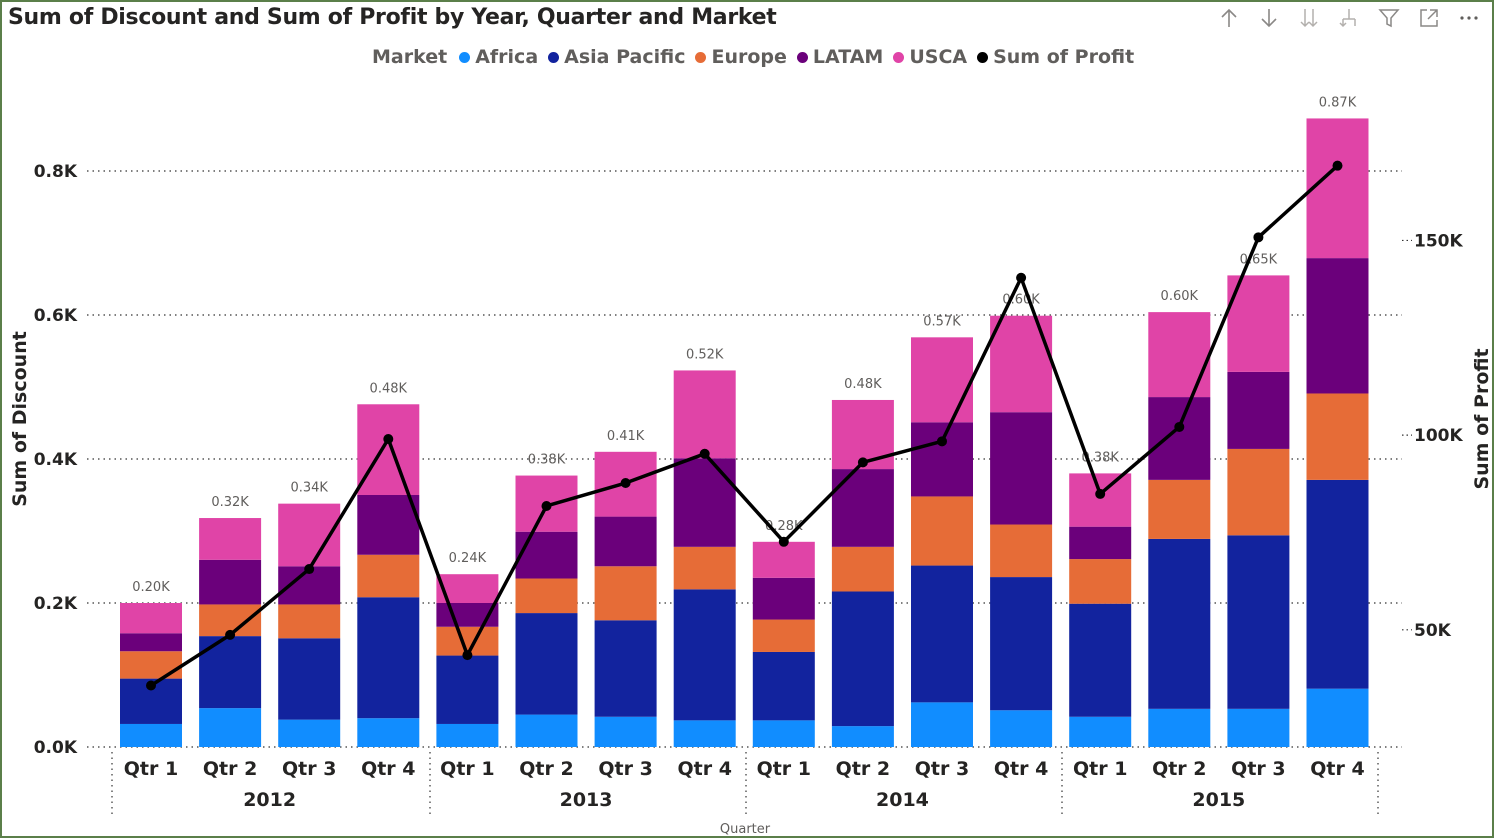  Describe the element at coordinates (930, 57) in the screenshot. I see `legend-item-usca: USCA` at that location.